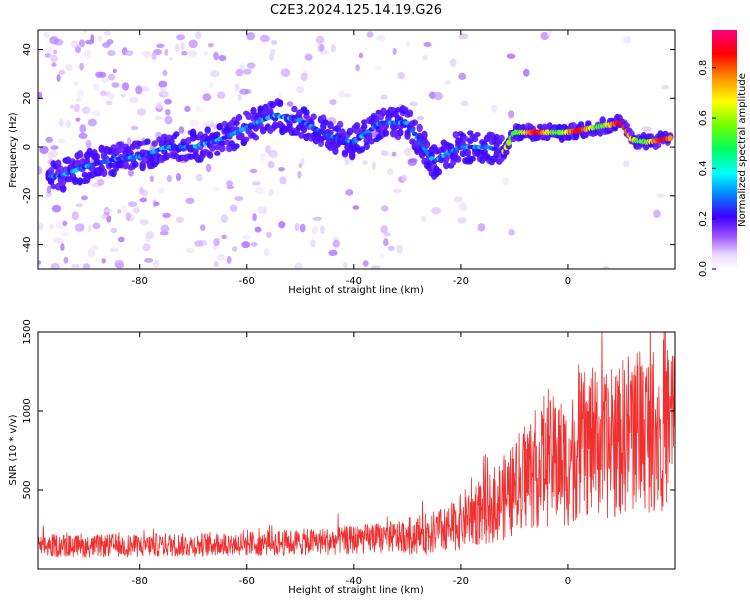 The height and width of the screenshot is (600, 750). I want to click on y-tick-label: -20, so click(27, 196).